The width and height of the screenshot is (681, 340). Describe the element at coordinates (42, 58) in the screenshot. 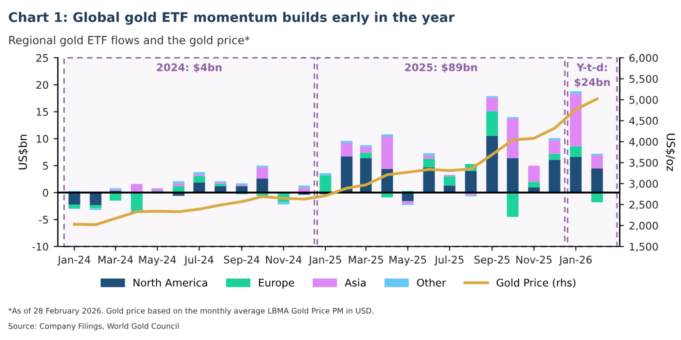

I see `y-tick-label: 25` at that location.